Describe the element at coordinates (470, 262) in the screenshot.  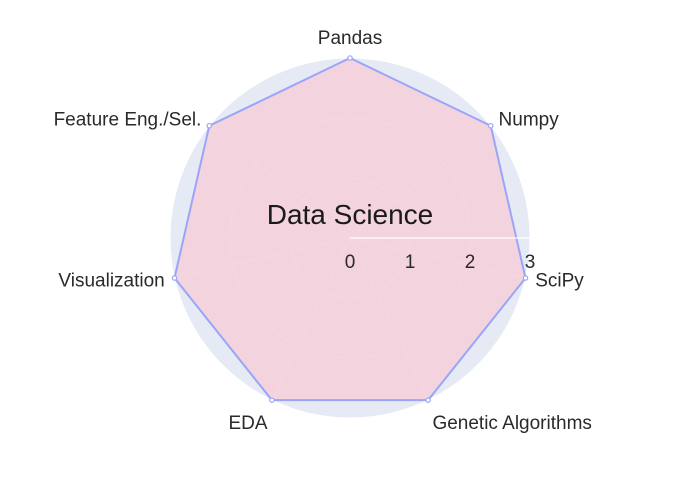
I see `radial-tick-label: 2` at that location.